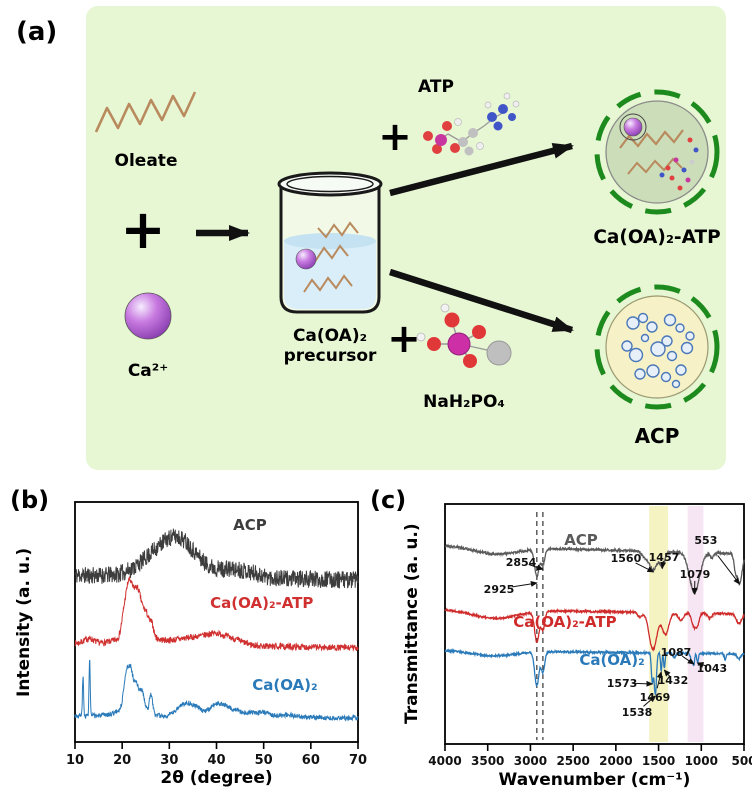 This screenshot has width=752, height=800. Describe the element at coordinates (311, 760) in the screenshot. I see `x-tick-label: 60` at that location.